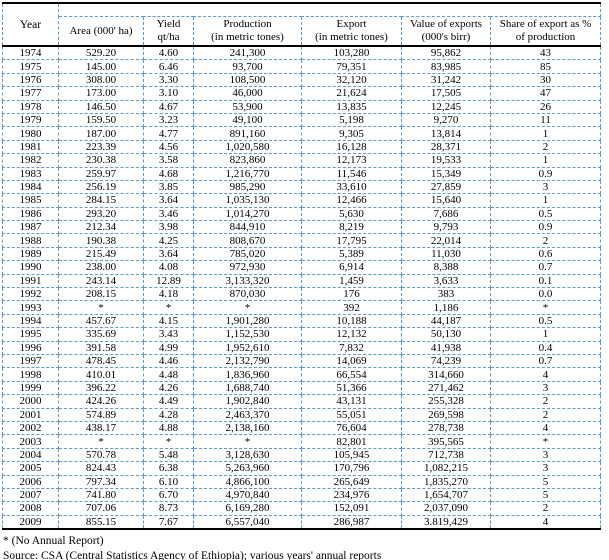 The width and height of the screenshot is (609, 560). Describe the element at coordinates (247, 147) in the screenshot. I see `value-cell: 1,020,580` at that location.